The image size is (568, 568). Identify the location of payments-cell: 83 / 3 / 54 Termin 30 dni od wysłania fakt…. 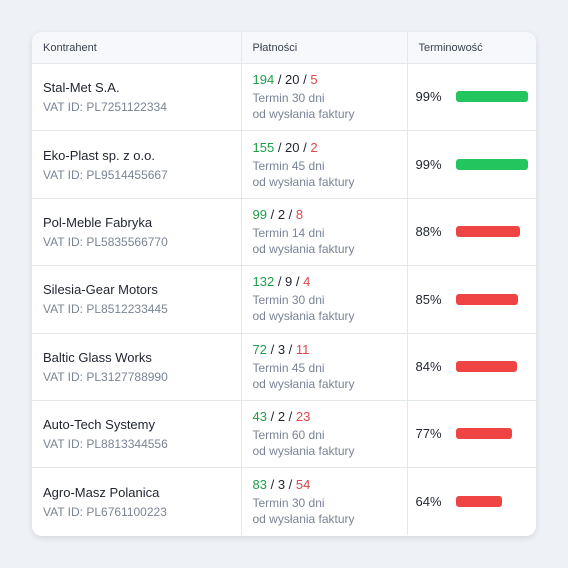
(323, 501).